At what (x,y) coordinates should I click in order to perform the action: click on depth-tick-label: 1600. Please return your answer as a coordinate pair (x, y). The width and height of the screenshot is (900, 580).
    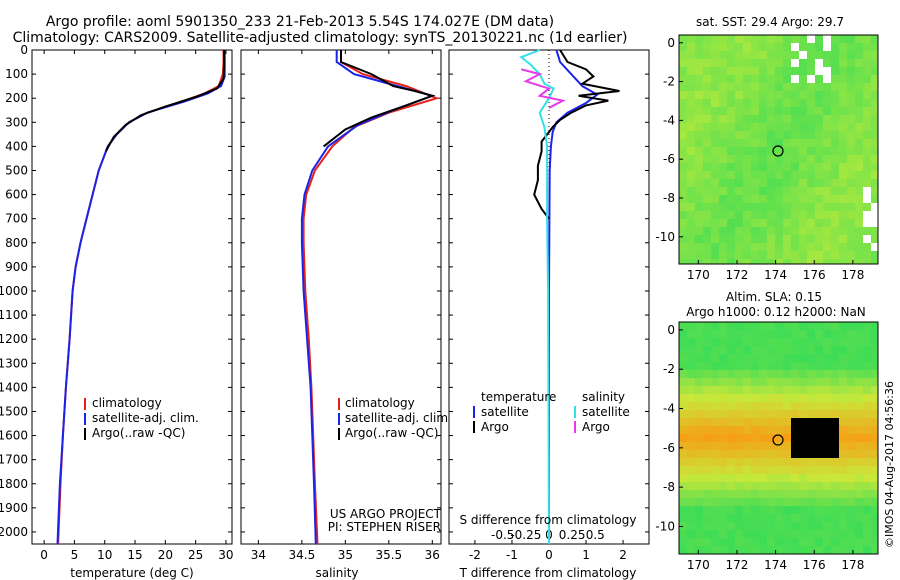
    Looking at the image, I should click on (14, 436).